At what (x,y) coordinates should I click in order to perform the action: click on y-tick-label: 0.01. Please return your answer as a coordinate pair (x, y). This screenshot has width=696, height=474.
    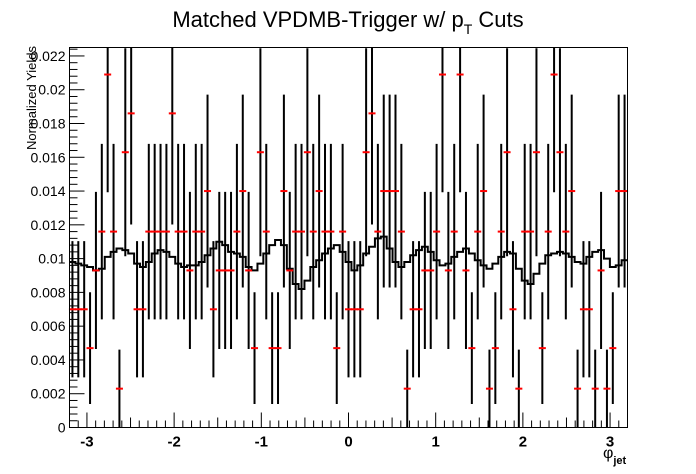
    Looking at the image, I should click on (51, 259).